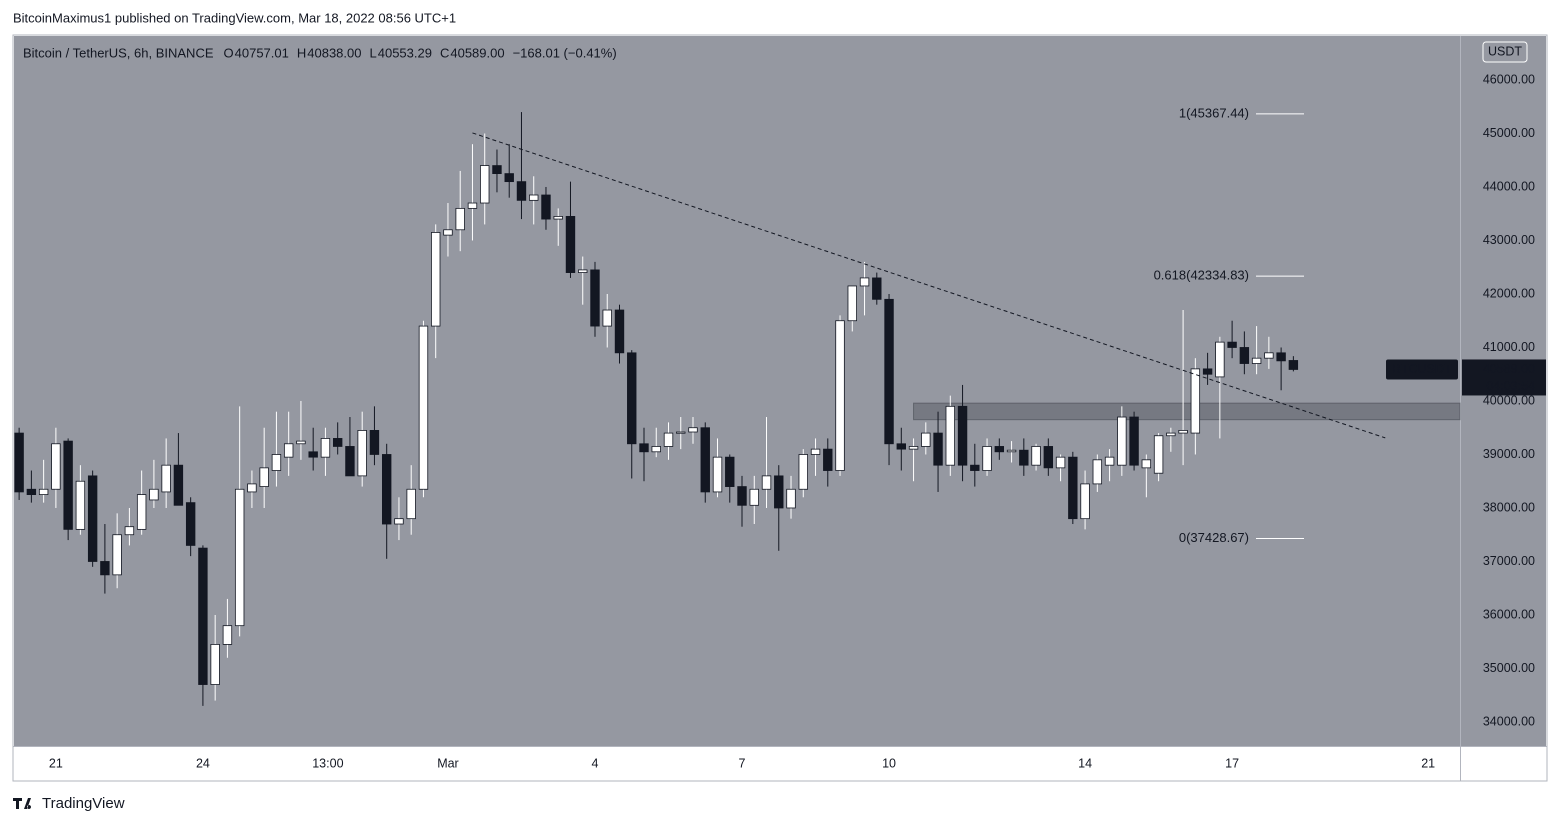 Image resolution: width=1561 pixels, height=826 pixels. What do you see at coordinates (1232, 763) in the screenshot?
I see `x-tick-label: 17` at bounding box center [1232, 763].